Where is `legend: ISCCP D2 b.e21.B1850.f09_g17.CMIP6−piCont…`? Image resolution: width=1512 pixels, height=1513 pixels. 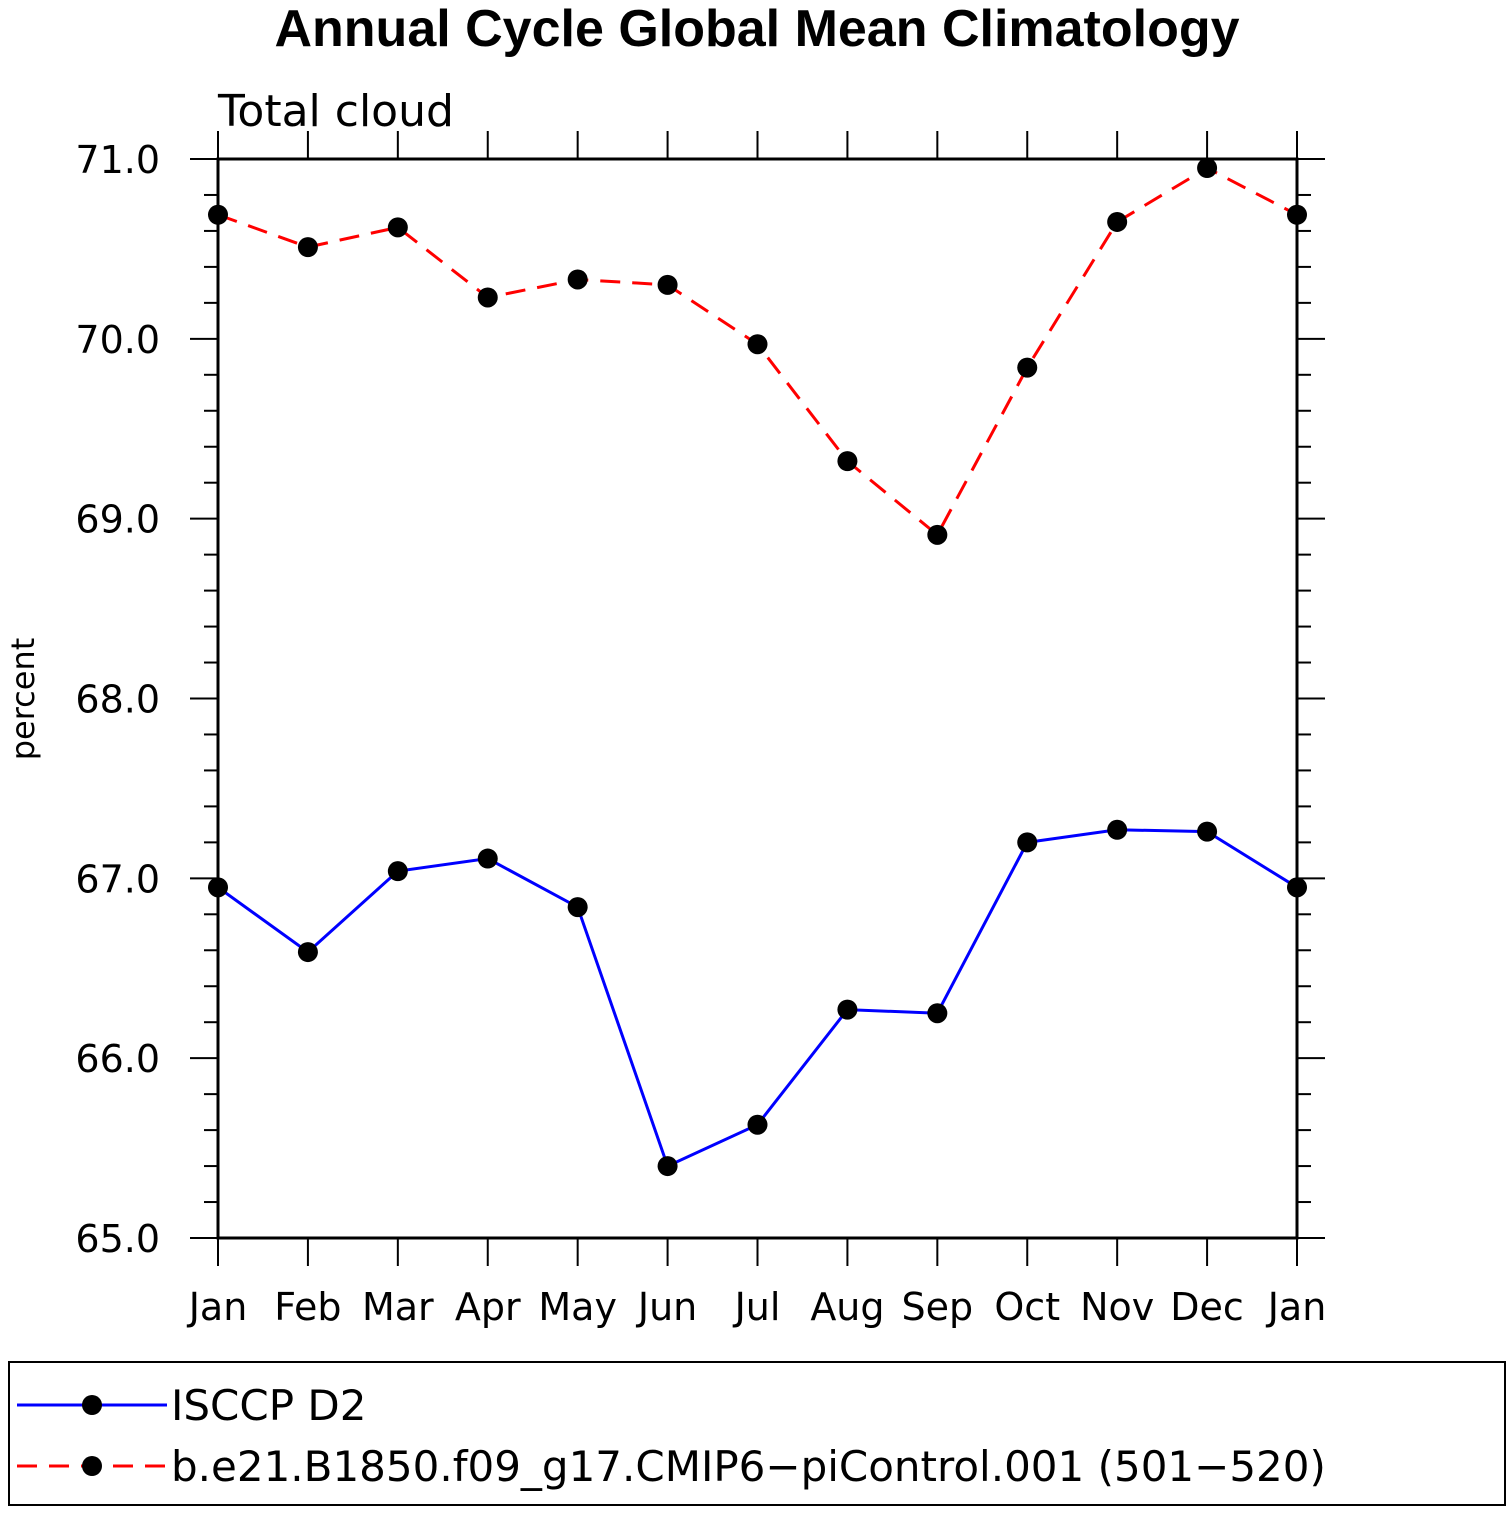 legend: ISCCP D2 b.e21.B1850.f09_g17.CMIP6−piCont… is located at coordinates (671, 1436).